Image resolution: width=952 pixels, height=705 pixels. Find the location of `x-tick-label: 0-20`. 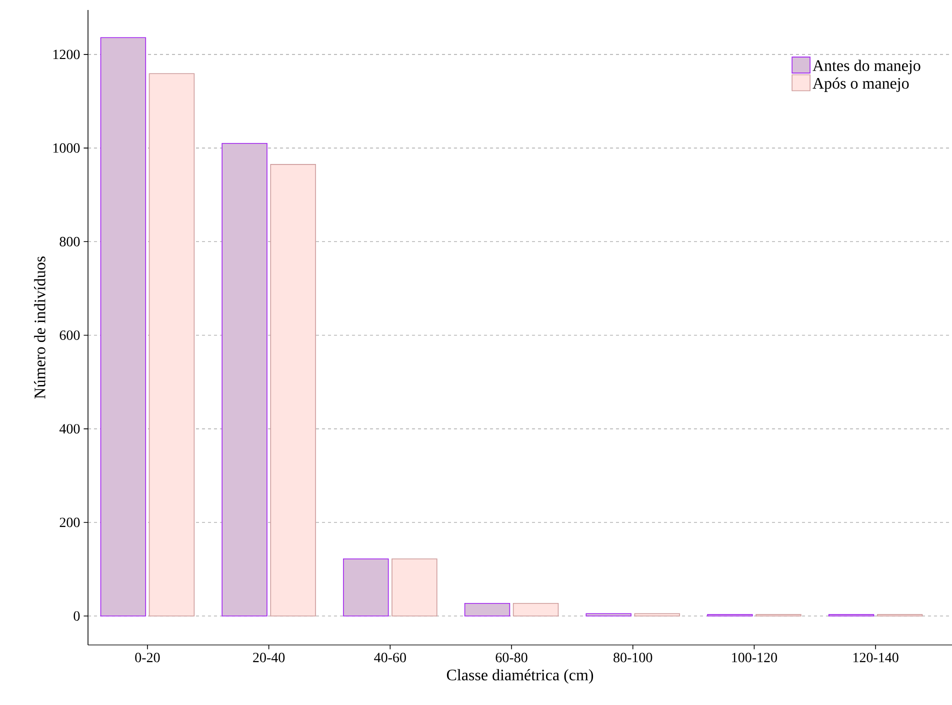

x-tick-label: 0-20 is located at coordinates (147, 657).